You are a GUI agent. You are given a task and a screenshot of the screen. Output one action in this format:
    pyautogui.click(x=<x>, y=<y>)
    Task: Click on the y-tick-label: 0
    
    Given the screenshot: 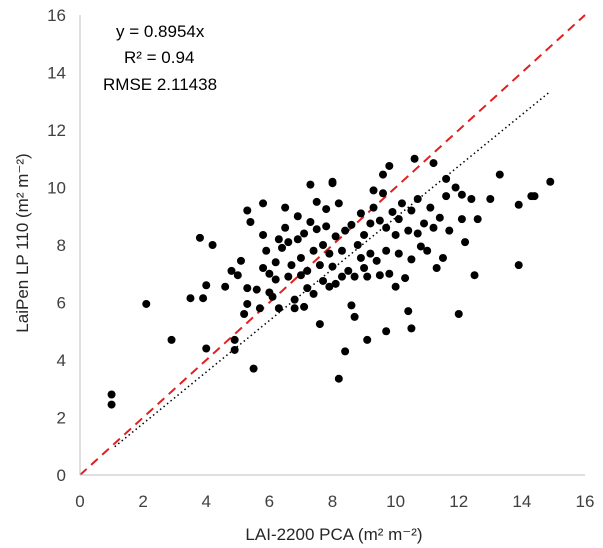 What is the action you would take?
    pyautogui.click(x=61, y=475)
    